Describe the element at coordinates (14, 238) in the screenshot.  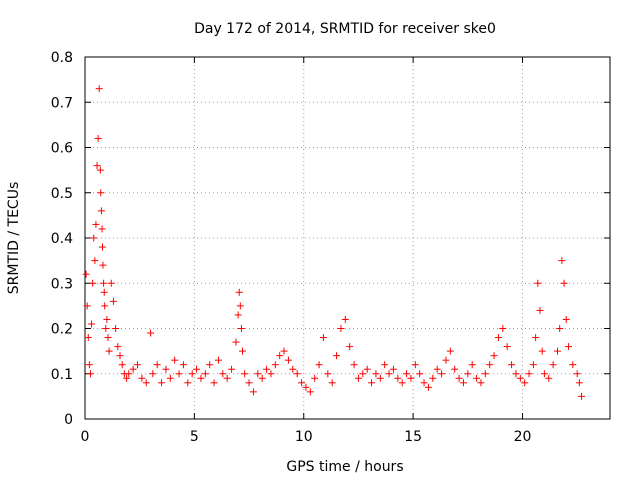
I see `y-axis-label: SRMTID / TECUs` at that location.